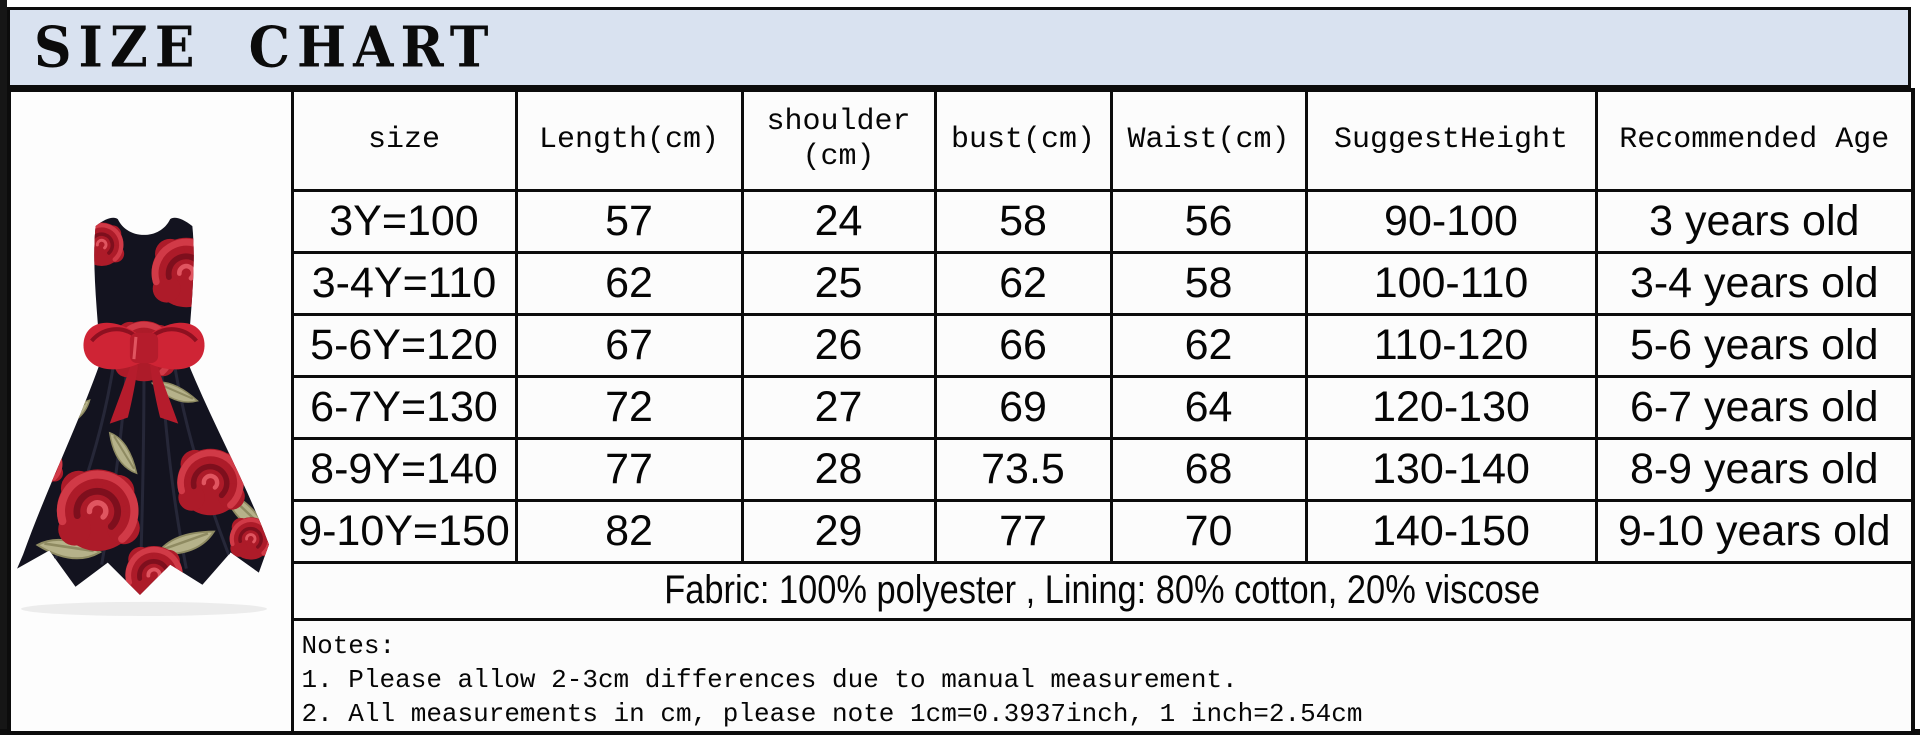  I want to click on cell-length: 72, so click(629, 407).